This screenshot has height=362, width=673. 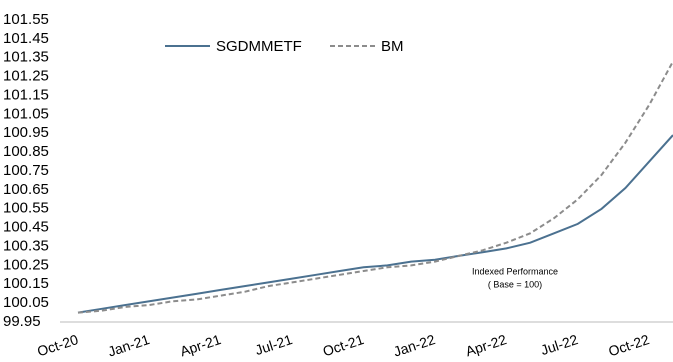 What do you see at coordinates (486, 345) in the screenshot?
I see `x-tick-label: Apr-22` at bounding box center [486, 345].